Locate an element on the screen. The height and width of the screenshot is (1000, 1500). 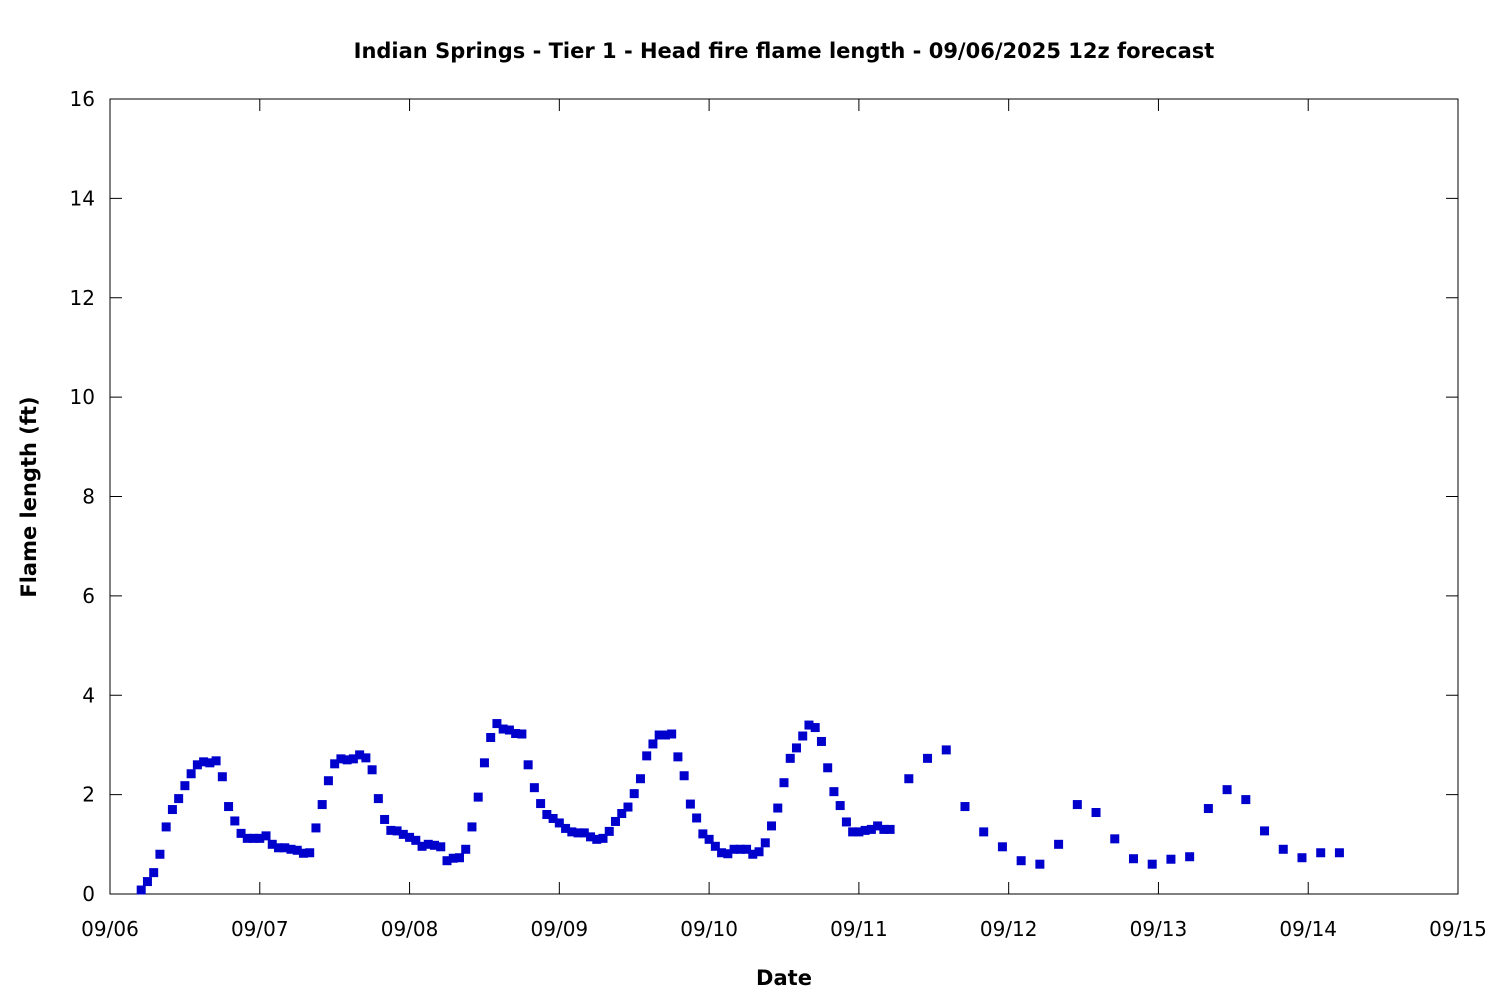
y-tick-label: 4 is located at coordinates (88, 695).